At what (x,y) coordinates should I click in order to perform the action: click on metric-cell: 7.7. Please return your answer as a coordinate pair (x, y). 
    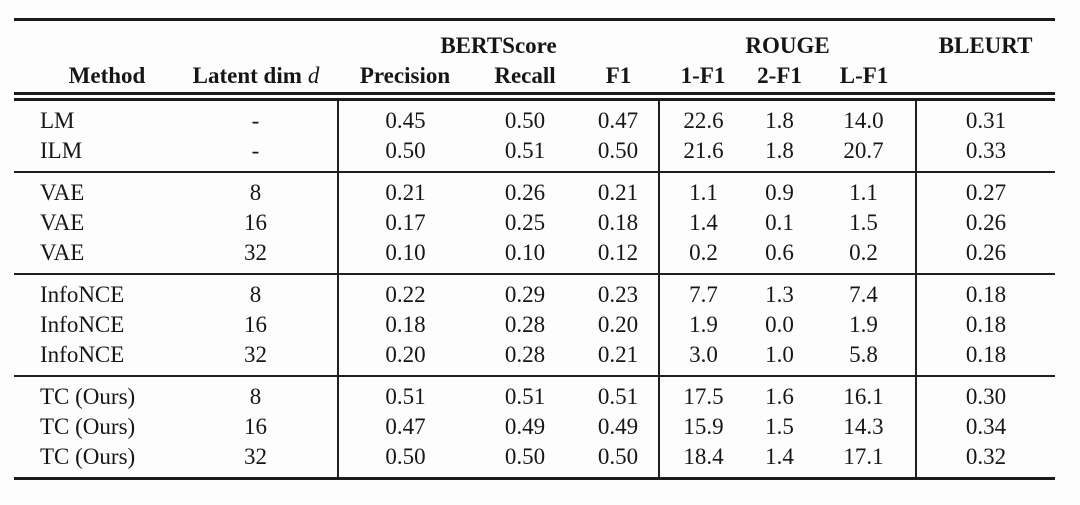
    Looking at the image, I should click on (703, 291).